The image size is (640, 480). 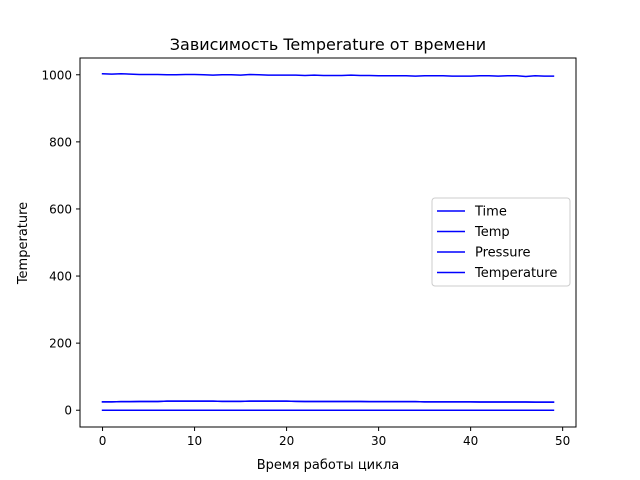 I want to click on y-tick-label: 800, so click(x=60, y=142).